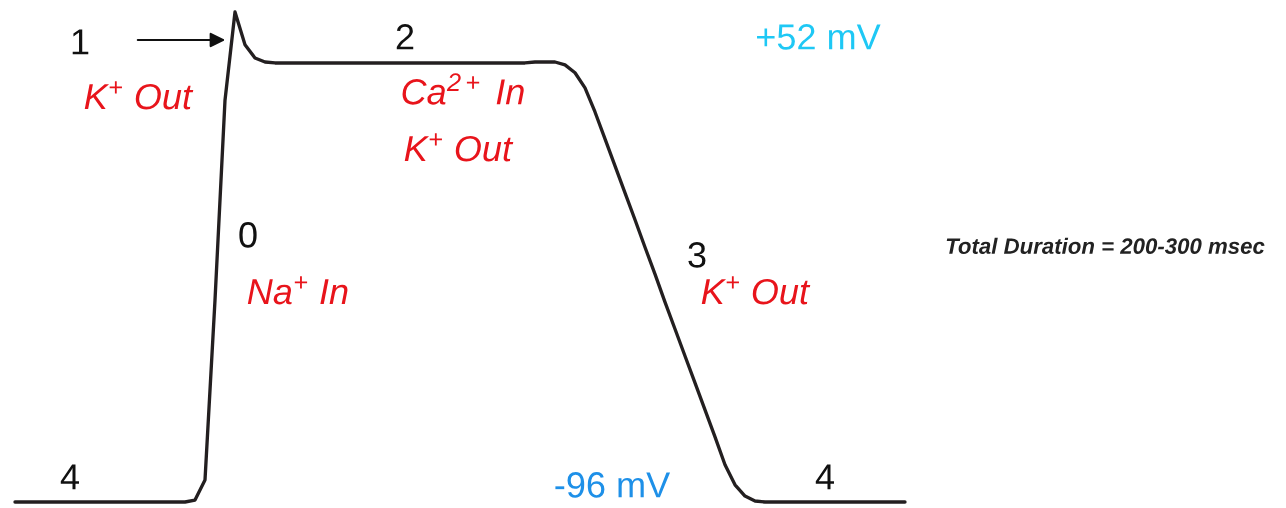 This screenshot has height=508, width=1286. I want to click on annotation: 1, so click(80, 42).